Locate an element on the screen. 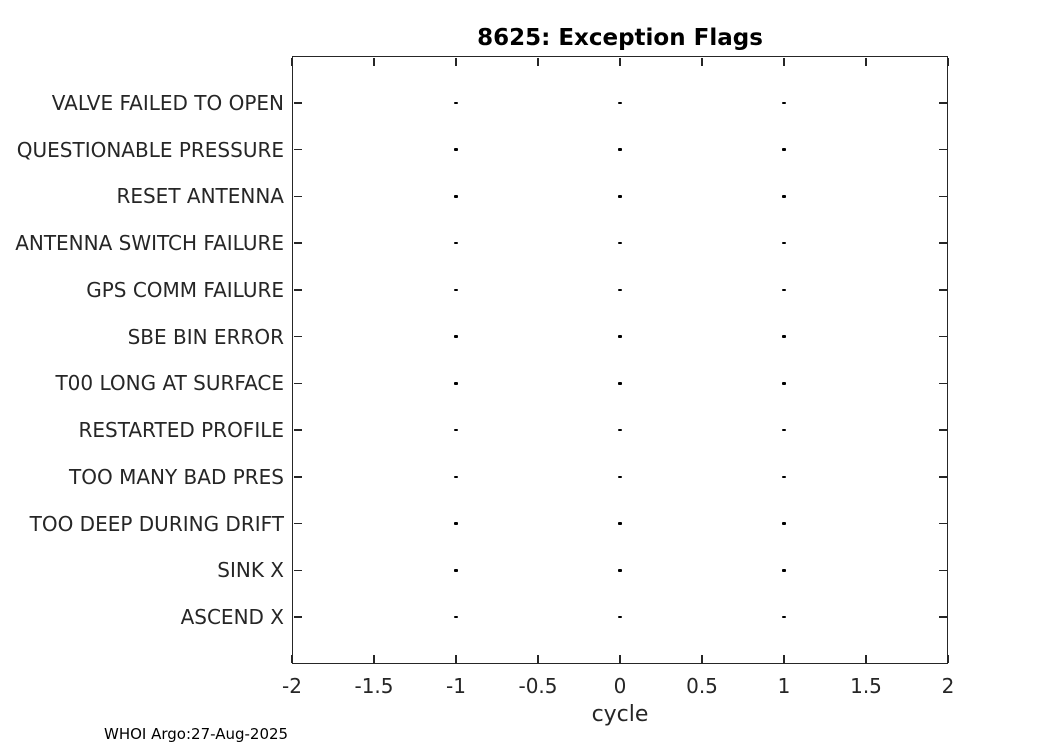  x-tick-label: 0.5 is located at coordinates (702, 686).